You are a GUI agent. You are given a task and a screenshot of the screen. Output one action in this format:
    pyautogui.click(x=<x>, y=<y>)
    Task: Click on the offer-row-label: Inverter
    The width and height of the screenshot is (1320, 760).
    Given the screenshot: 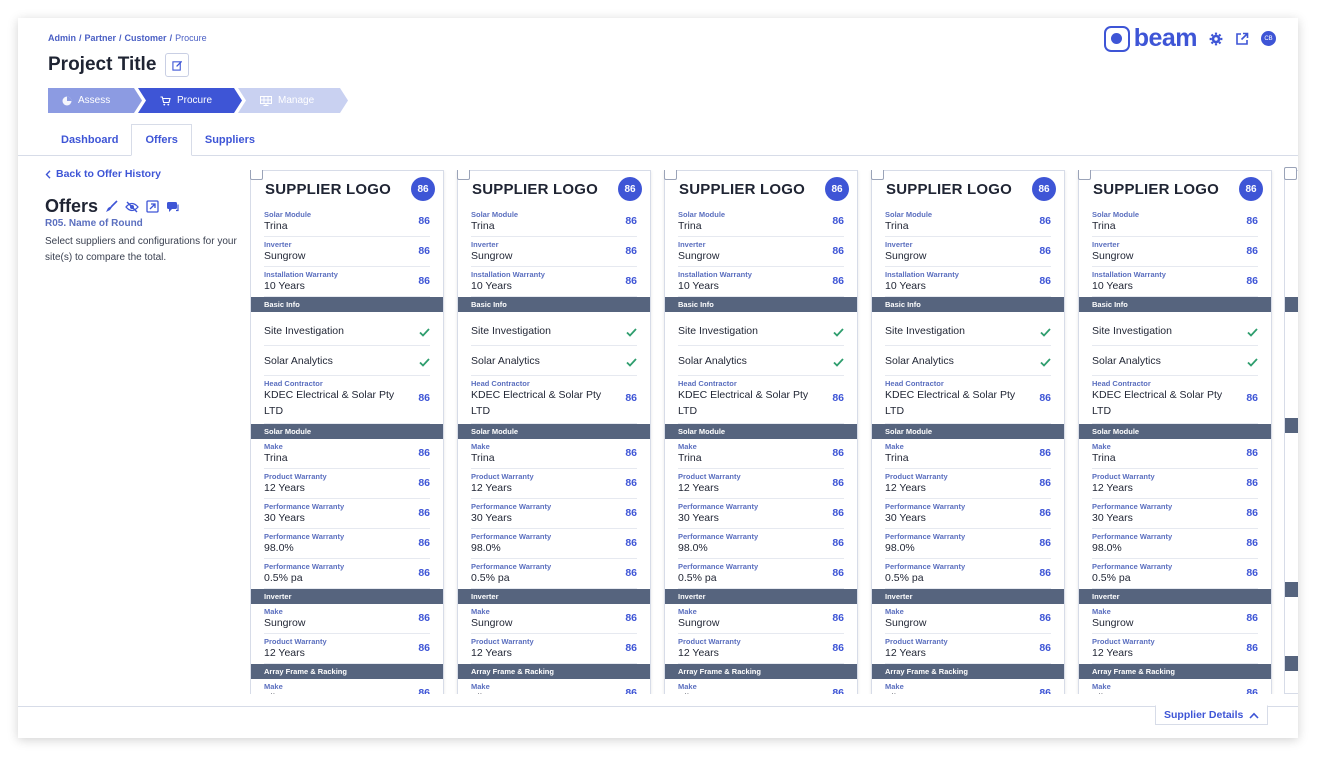 What is the action you would take?
    pyautogui.click(x=485, y=244)
    